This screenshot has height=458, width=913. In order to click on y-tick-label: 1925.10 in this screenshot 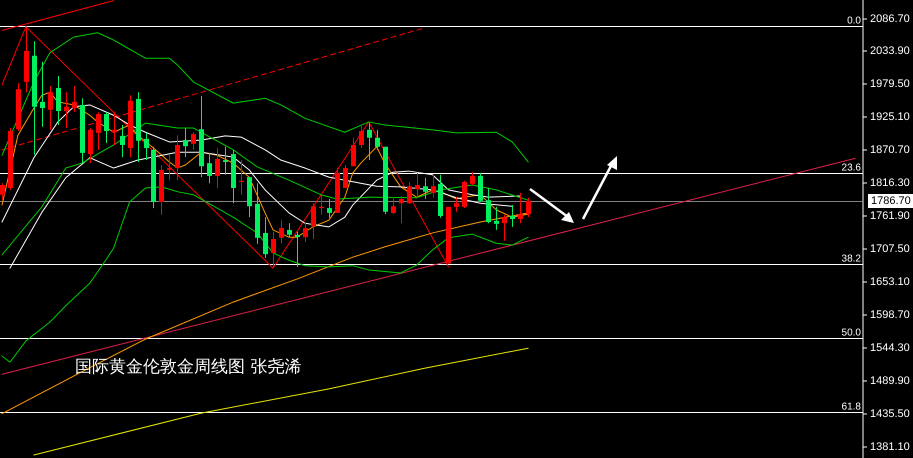, I will do `click(890, 117)`.